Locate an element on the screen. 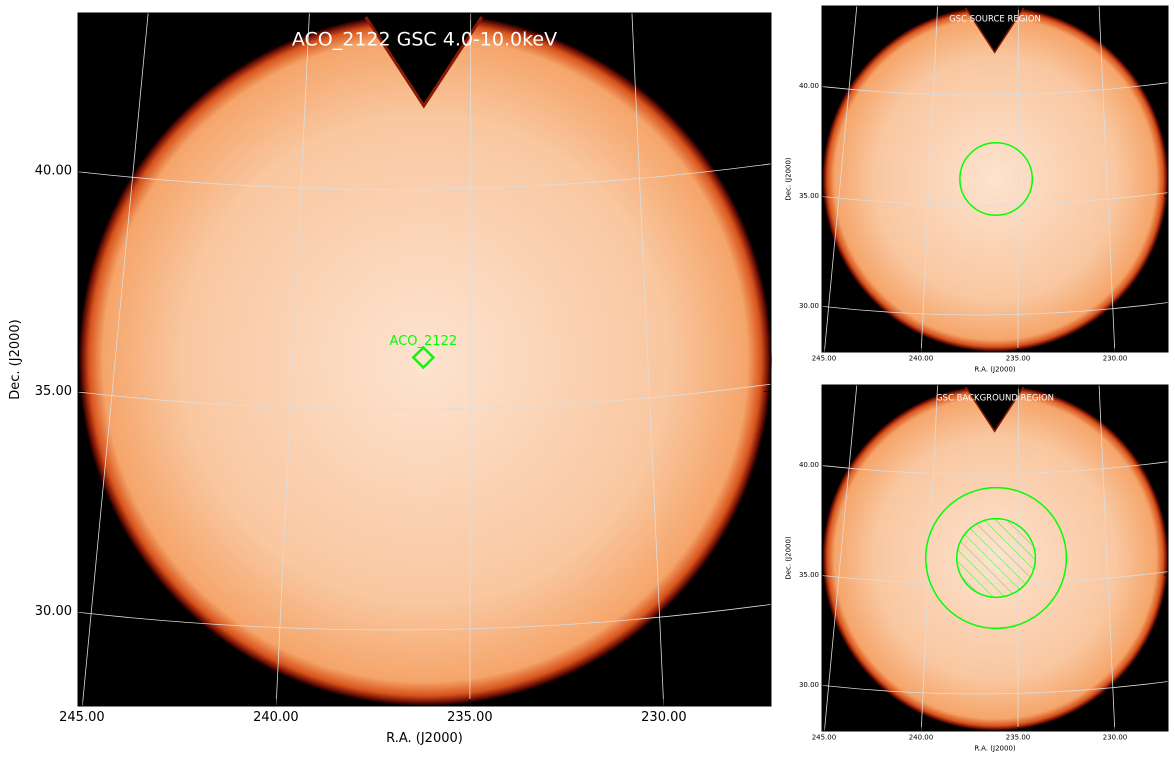 Image resolution: width=1175 pixels, height=758 pixels. source-label: ACO_2122 is located at coordinates (424, 341).